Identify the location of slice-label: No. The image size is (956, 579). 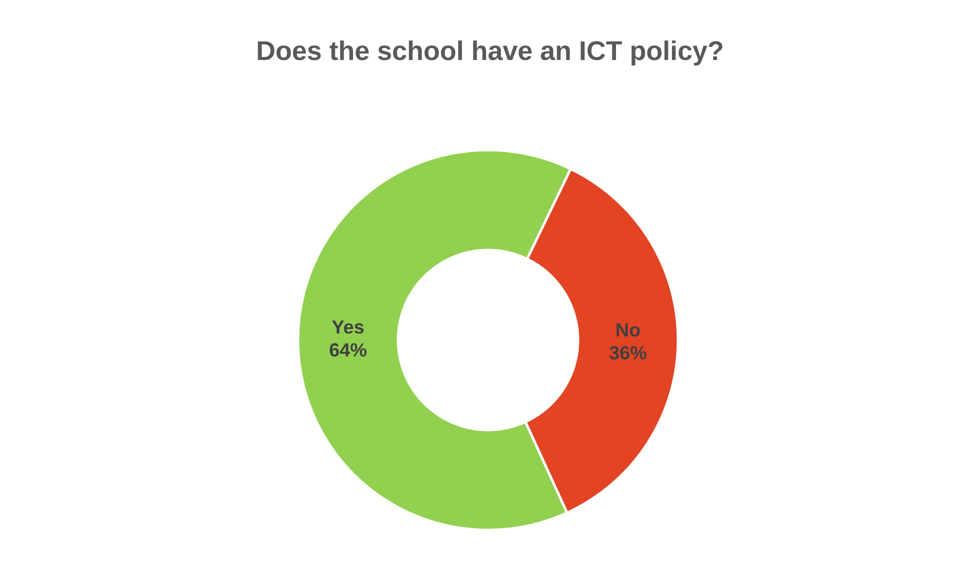
(628, 330).